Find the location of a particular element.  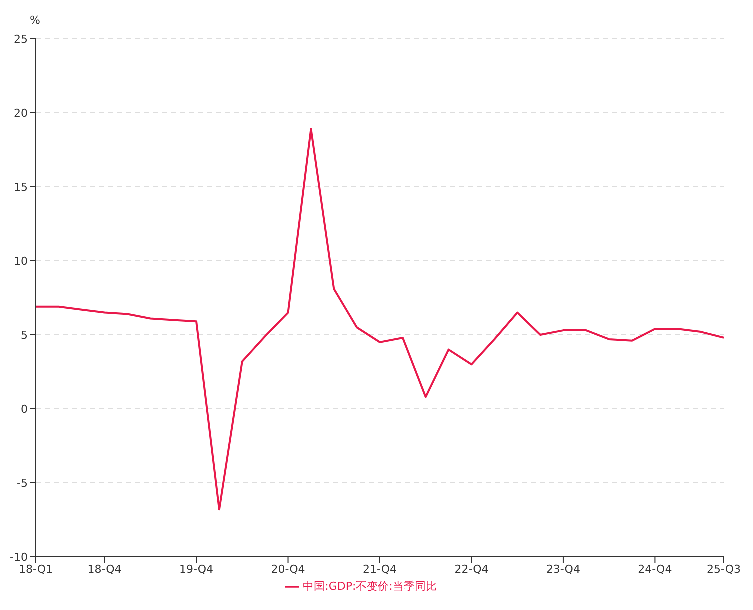

y-tick-label: 10 is located at coordinates (21, 261).